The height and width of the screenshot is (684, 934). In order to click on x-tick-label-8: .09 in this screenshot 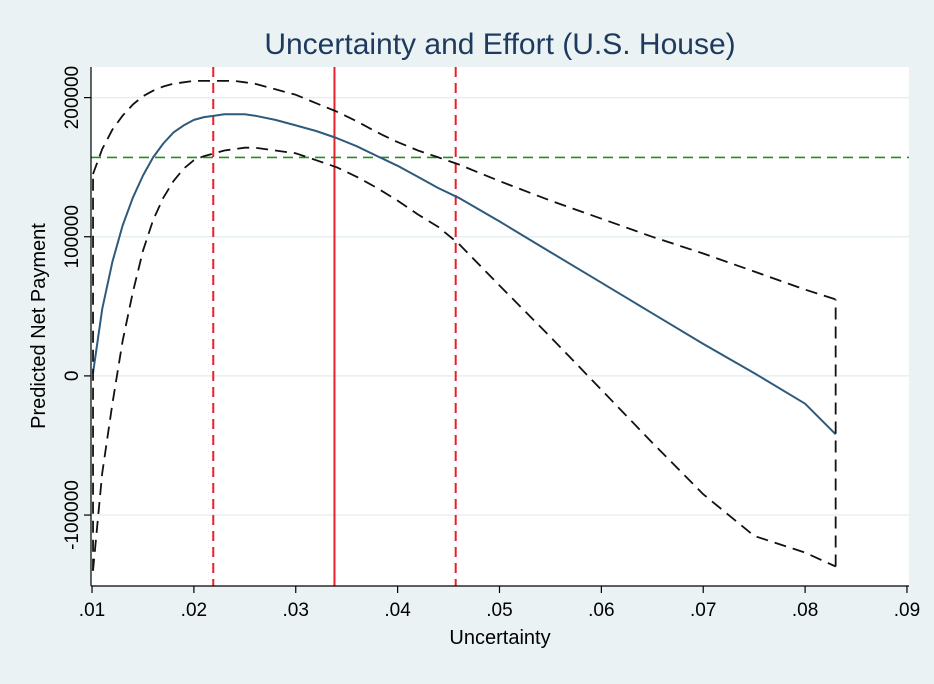, I will do `click(907, 610)`.